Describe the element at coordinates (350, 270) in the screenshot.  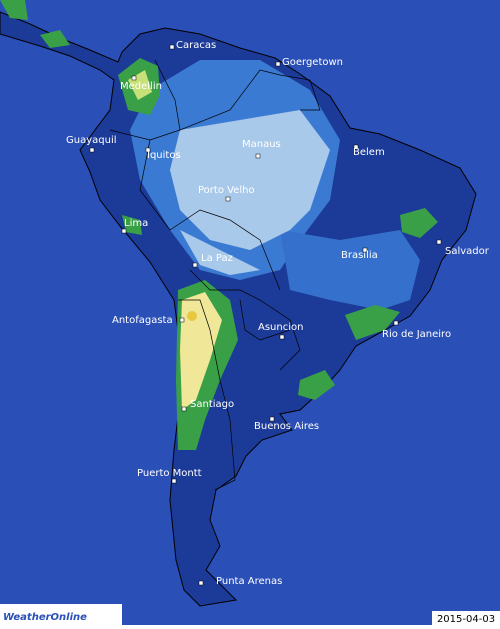
I see `rain-zone` at that location.